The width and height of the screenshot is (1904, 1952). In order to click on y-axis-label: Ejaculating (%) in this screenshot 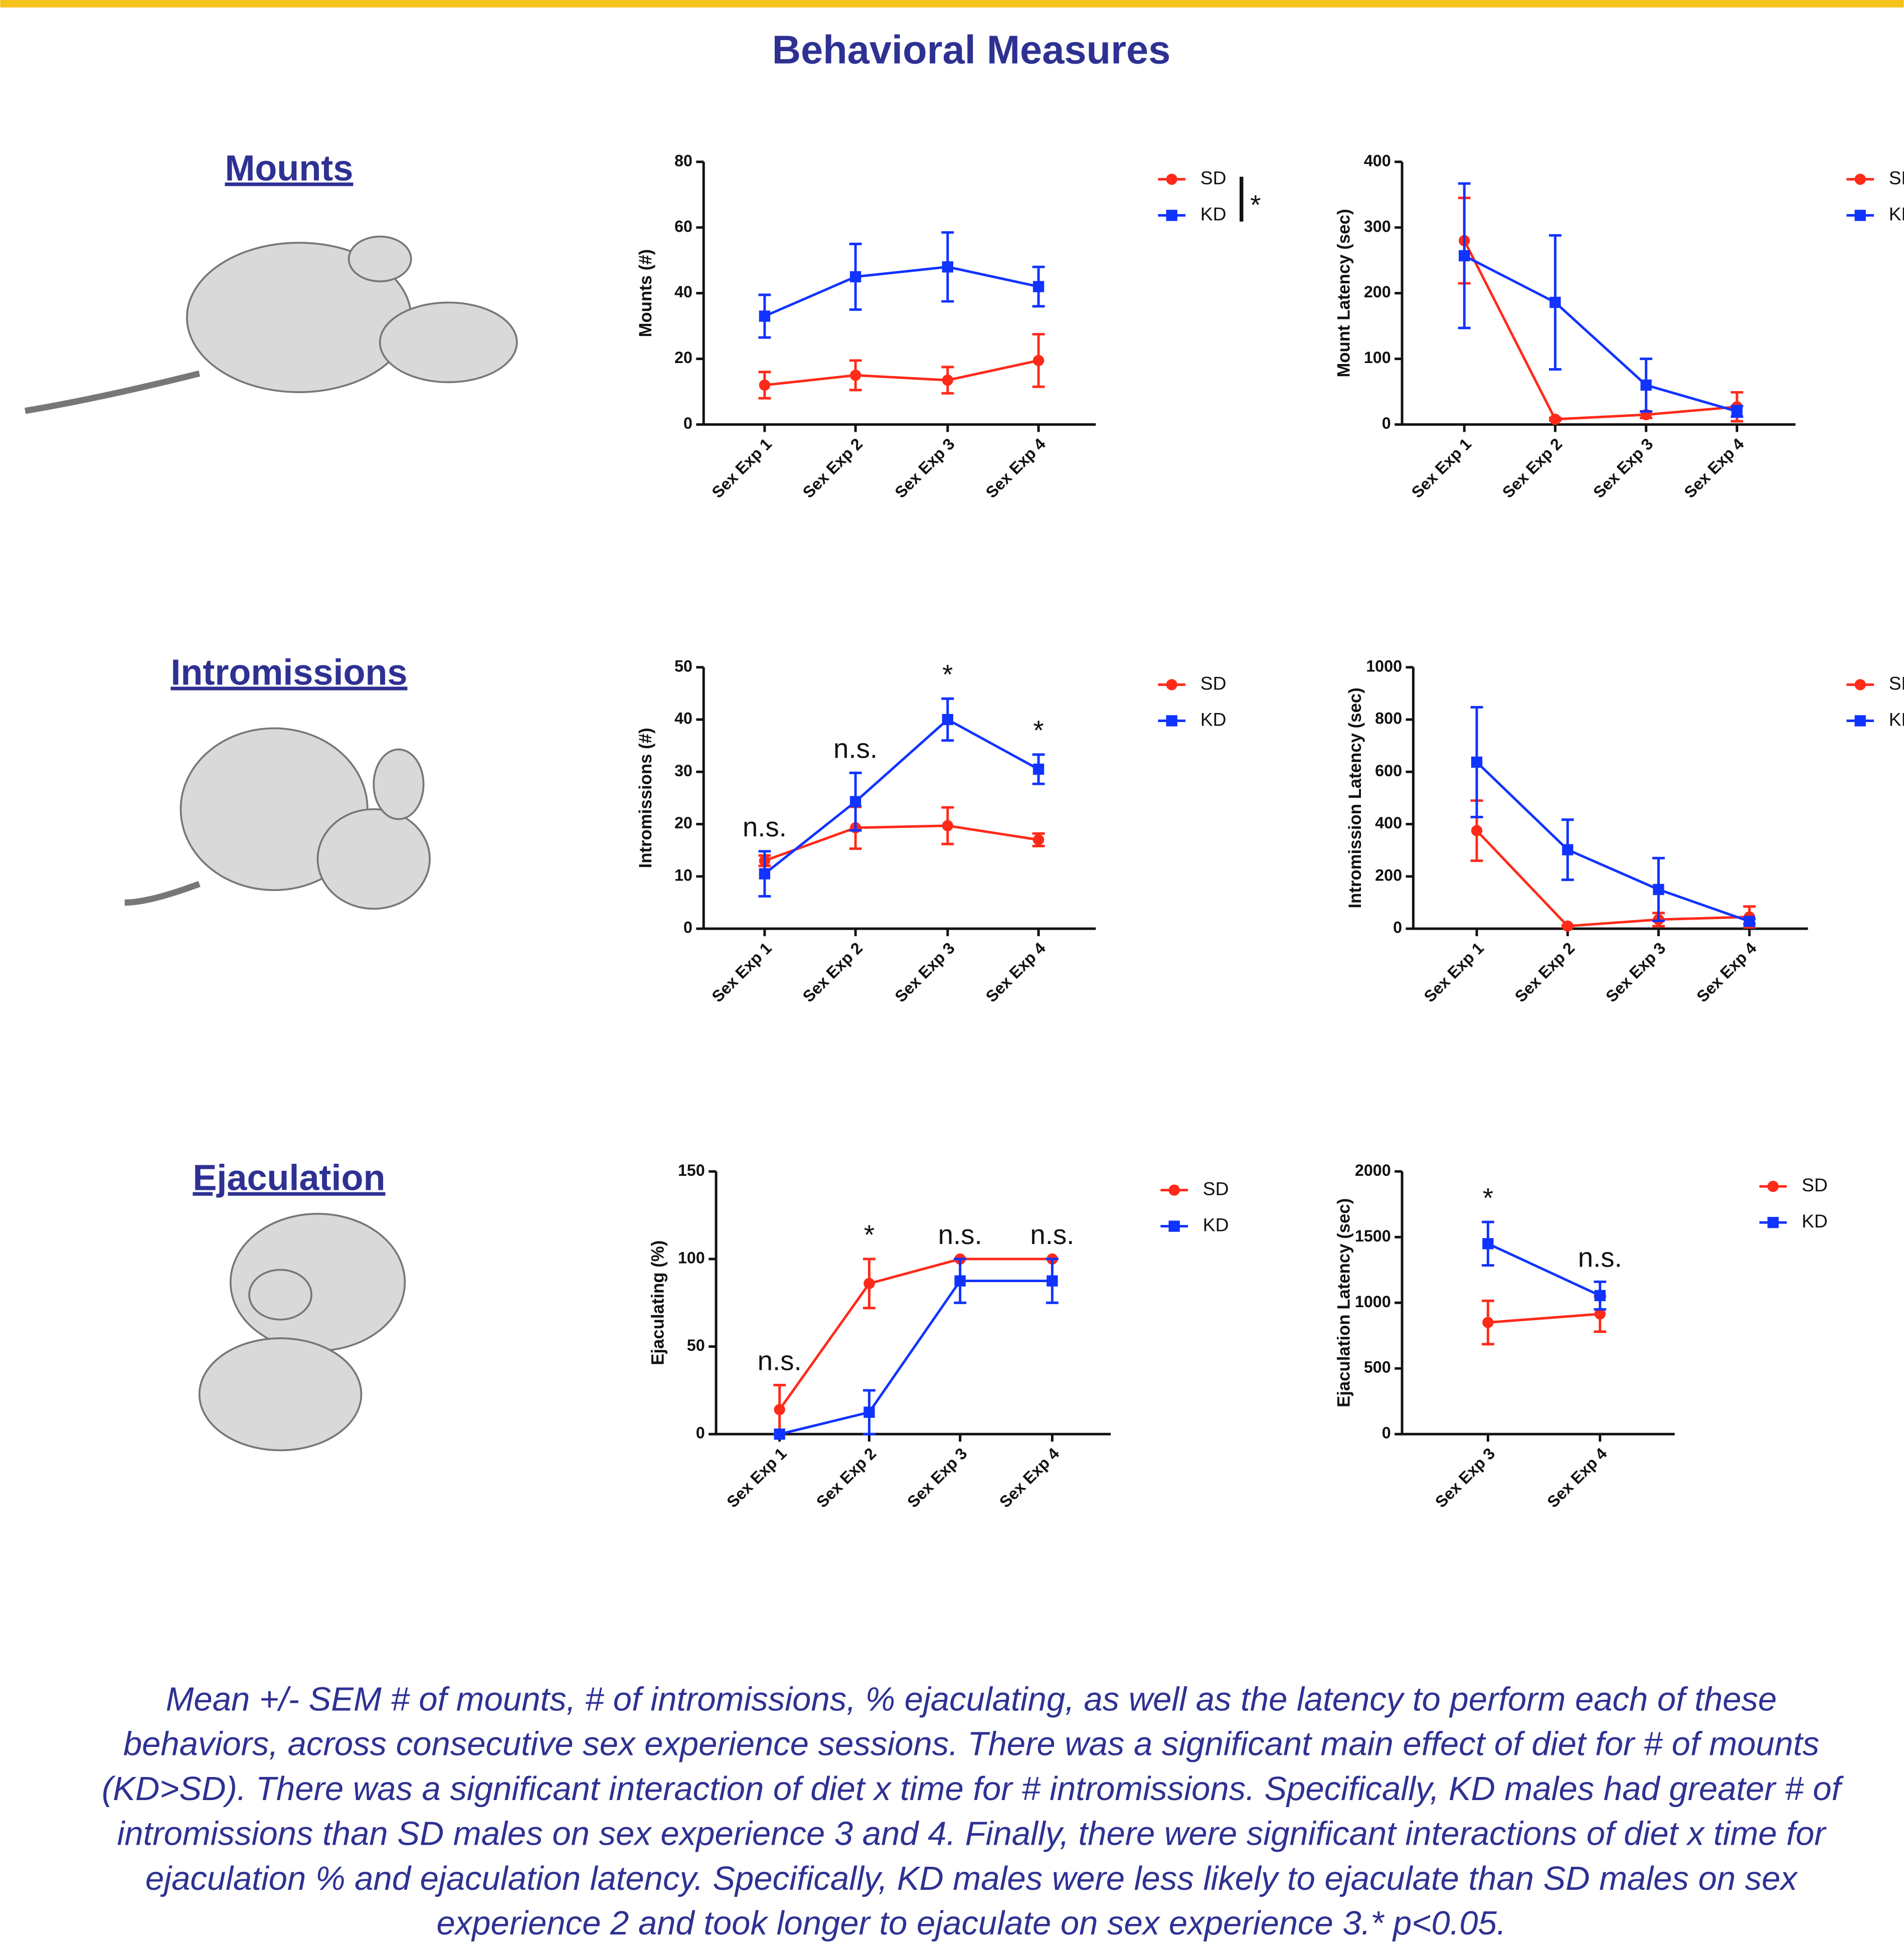, I will do `click(658, 1302)`.